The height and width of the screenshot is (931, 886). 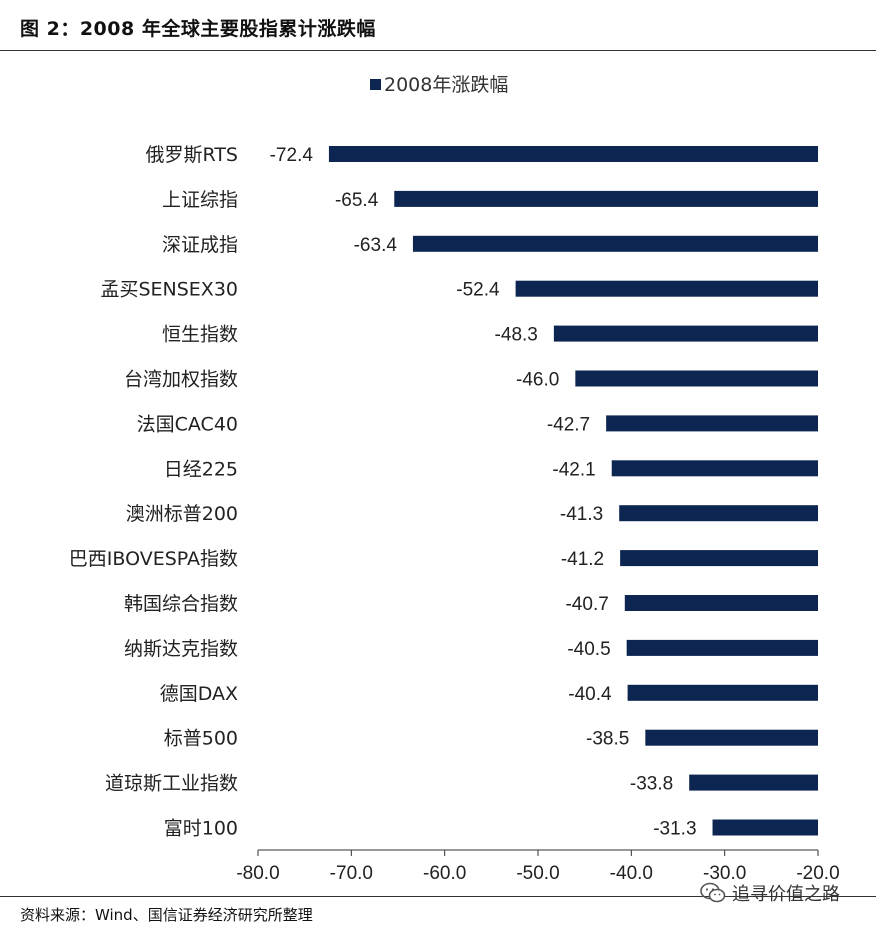 I want to click on category-label: 韩国综合指数, so click(x=181, y=604).